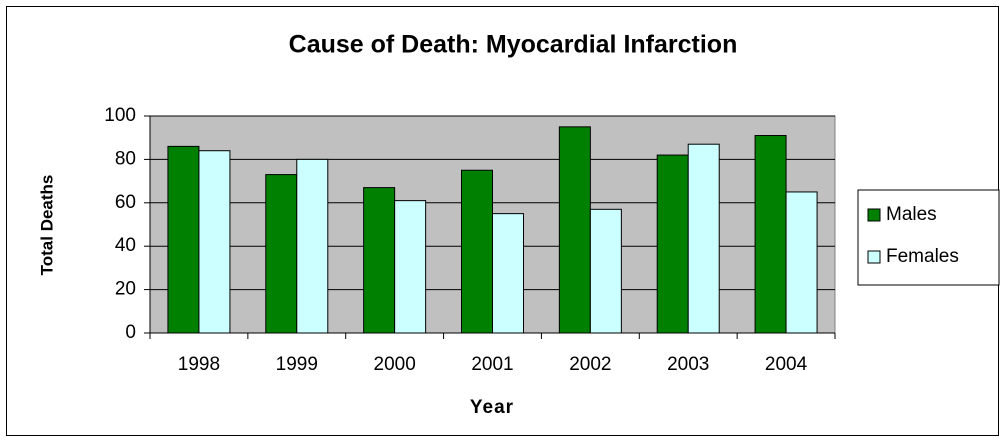 This screenshot has width=1005, height=447. I want to click on x-tick-label: 2004, so click(786, 364).